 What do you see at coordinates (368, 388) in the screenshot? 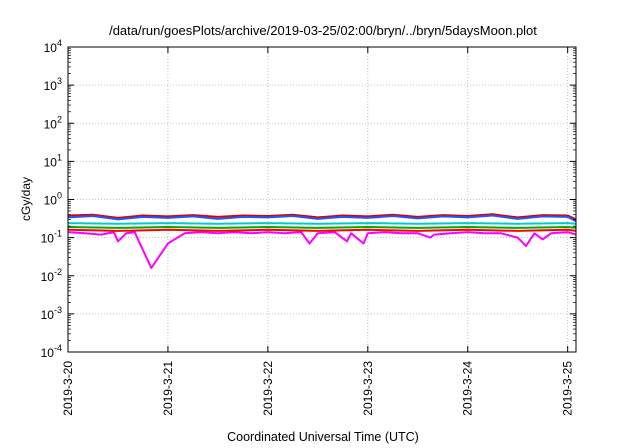
I see `x-tick-label: 2019-3-23` at bounding box center [368, 388].